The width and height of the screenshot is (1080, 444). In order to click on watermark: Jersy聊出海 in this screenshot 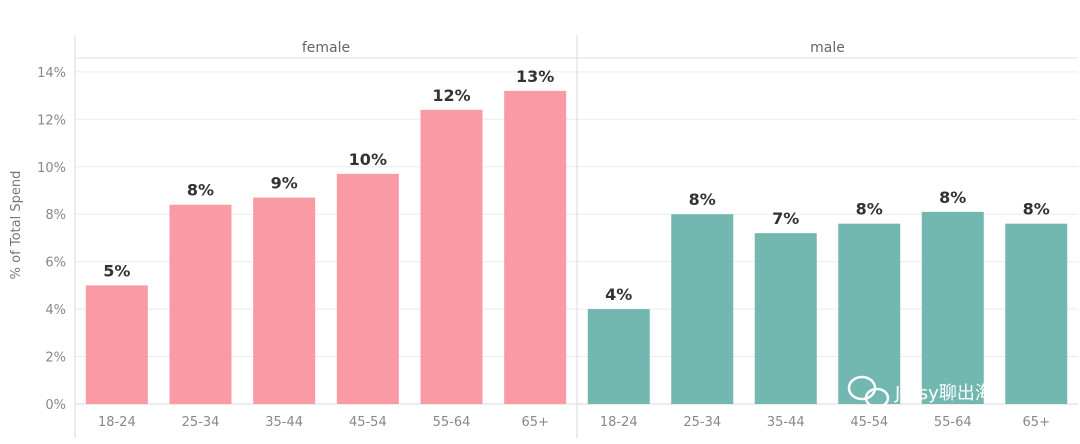, I will do `click(920, 392)`.